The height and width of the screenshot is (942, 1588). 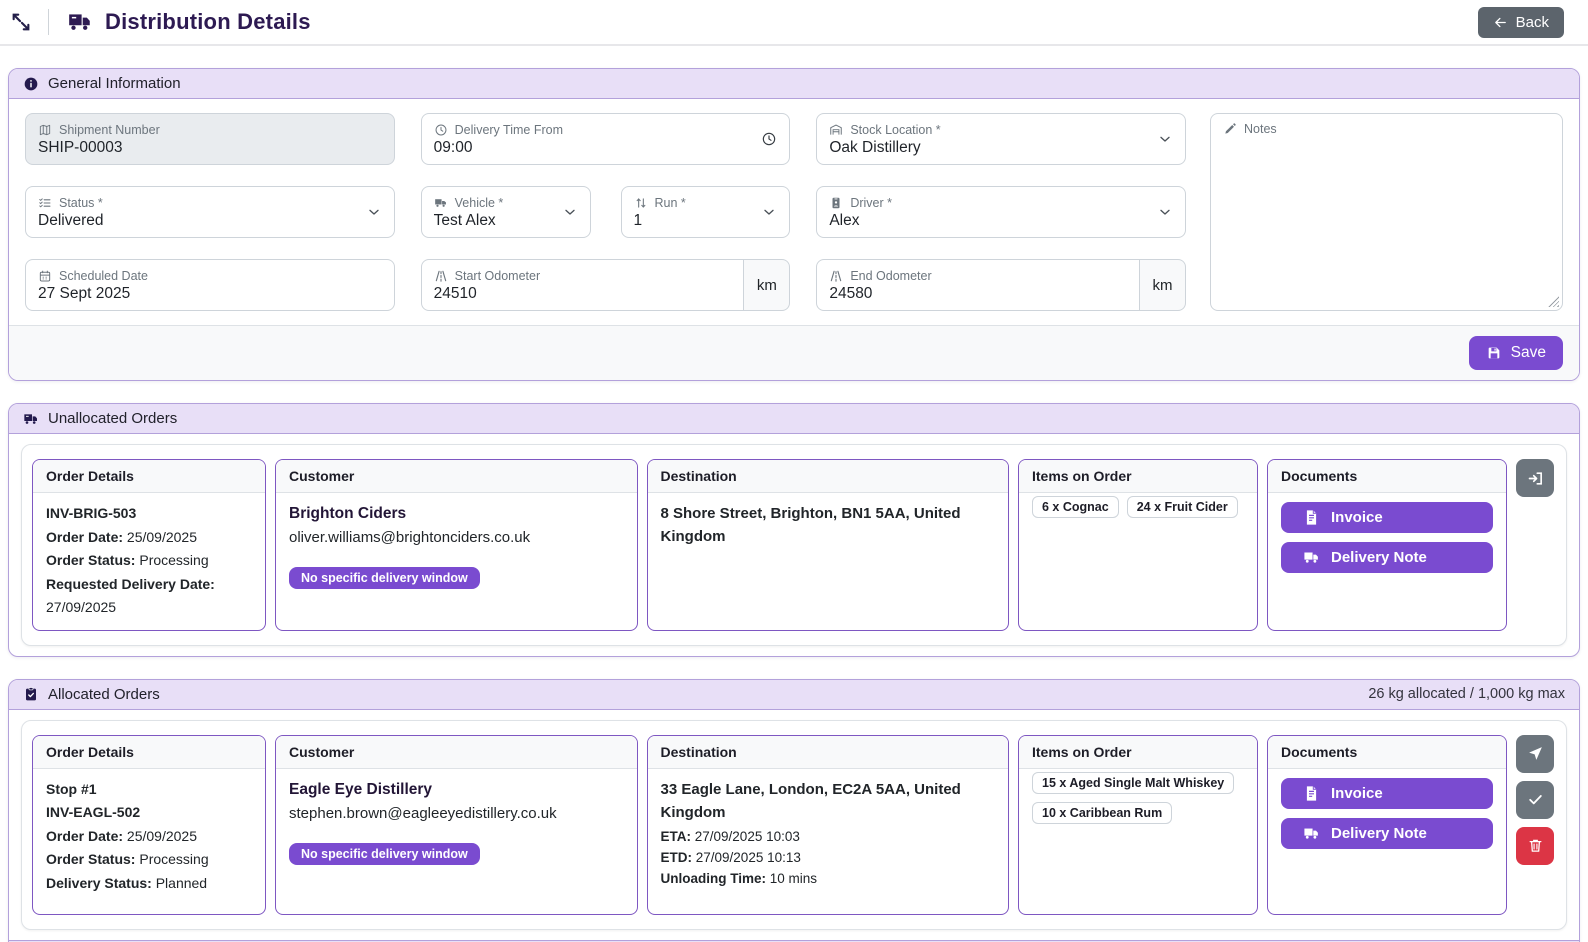 I want to click on documents-heading: Documents, so click(x=1387, y=752).